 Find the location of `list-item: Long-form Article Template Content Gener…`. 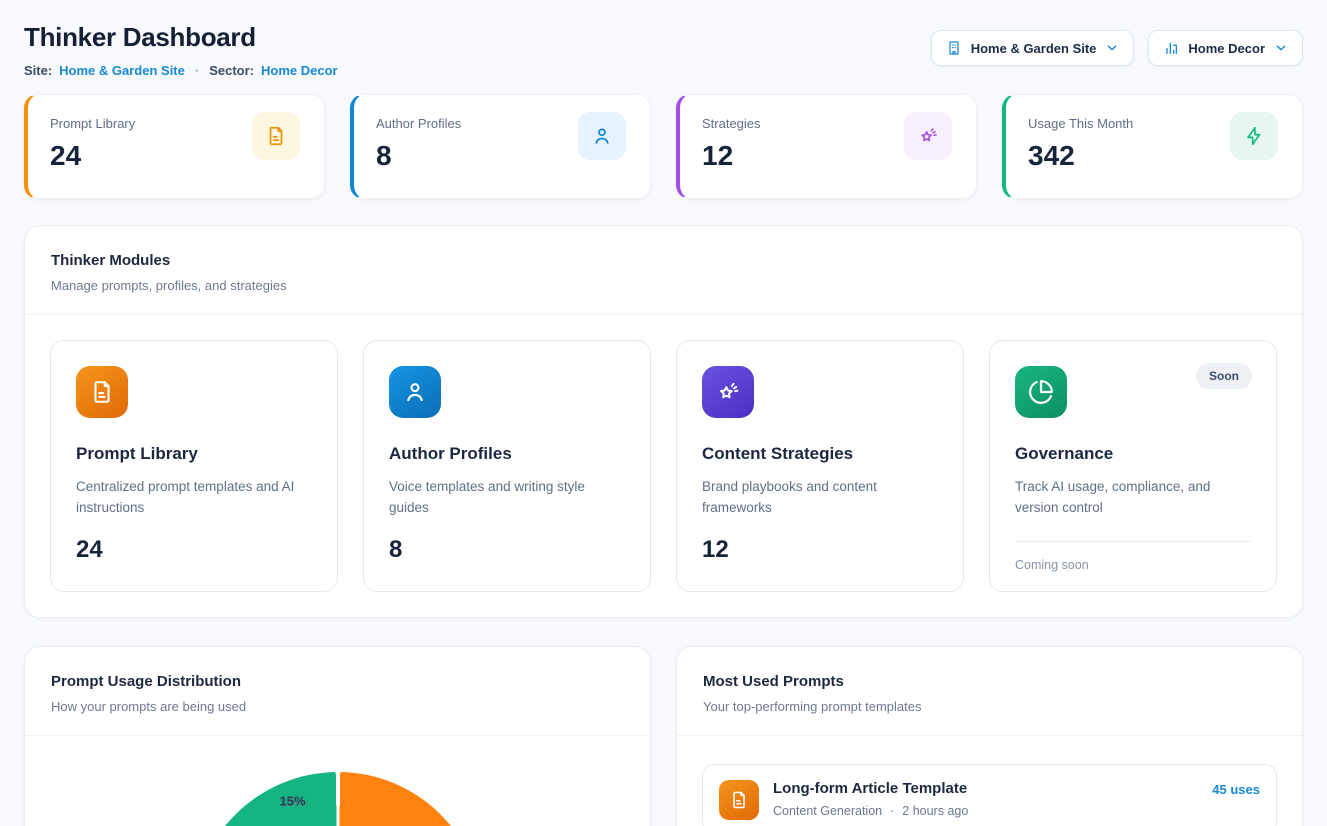

list-item: Long-form Article Template Content Gener… is located at coordinates (989, 795).